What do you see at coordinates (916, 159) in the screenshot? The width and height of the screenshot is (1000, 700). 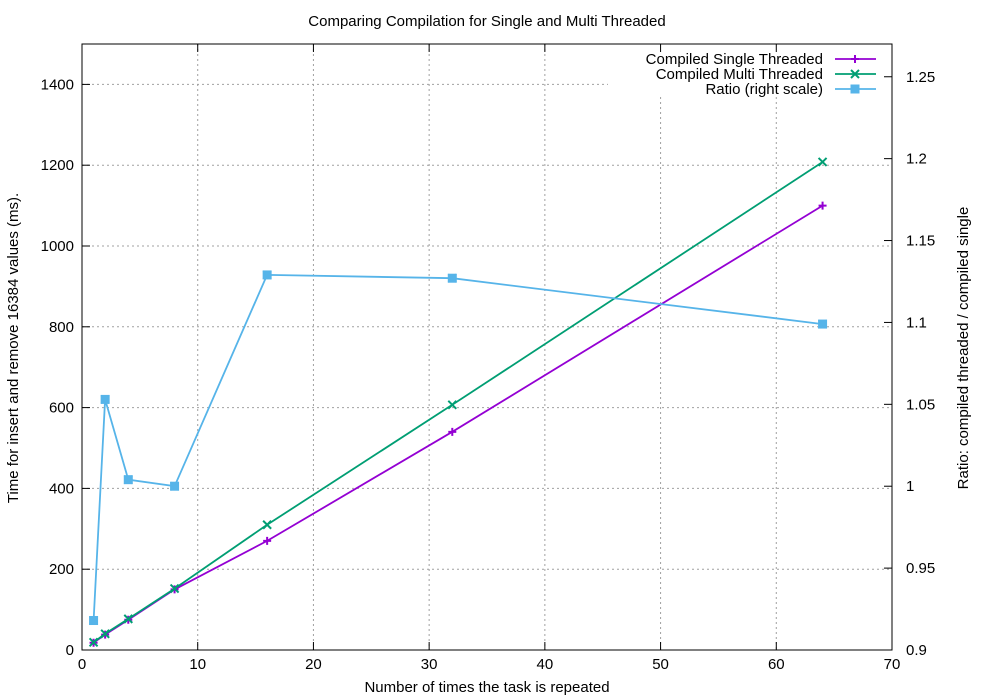 I see `y2-tick-label: 1.2` at bounding box center [916, 159].